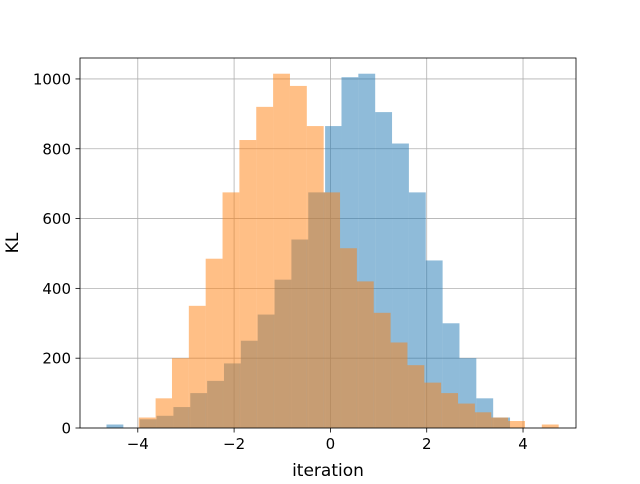 This screenshot has height=484, width=640. What do you see at coordinates (331, 444) in the screenshot?
I see `x-tick-label: 0` at bounding box center [331, 444].